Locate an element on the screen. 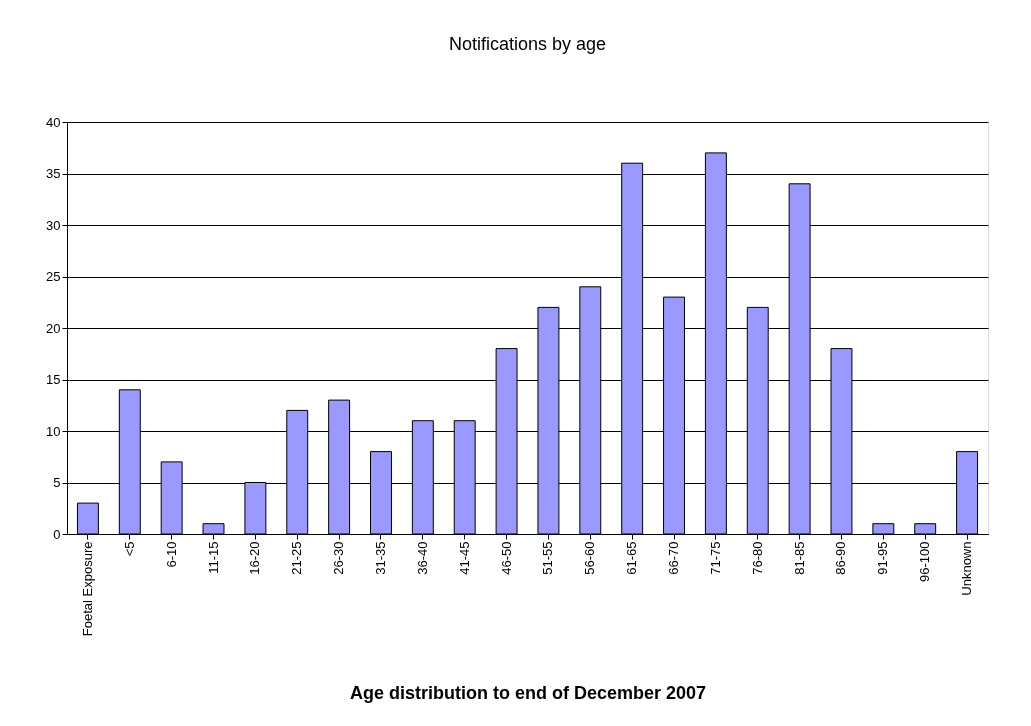  x-tick-label: <5 is located at coordinates (129, 549).